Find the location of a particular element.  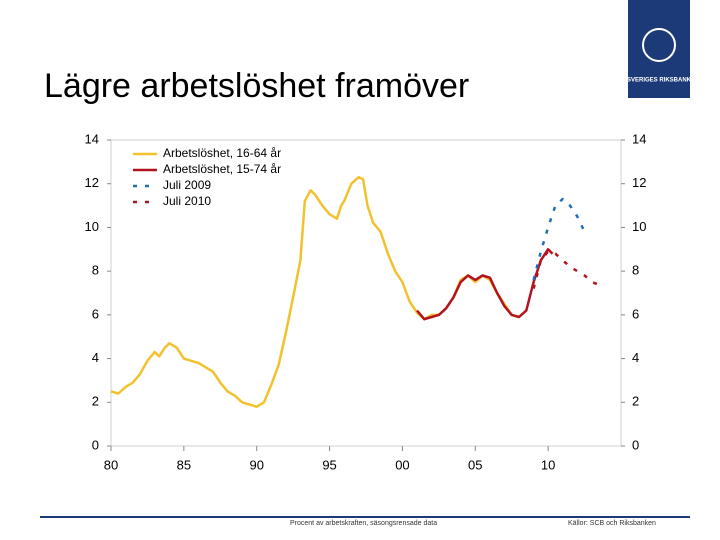

x-tick-label: 10 is located at coordinates (548, 464).